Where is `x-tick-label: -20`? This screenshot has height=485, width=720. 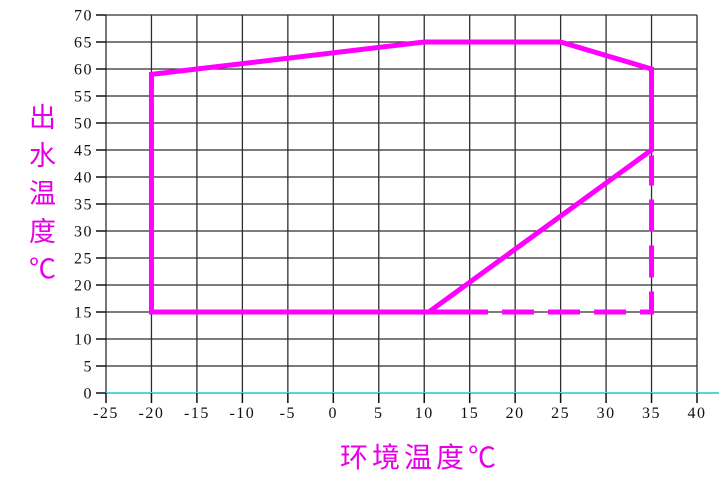
x-tick-label: -20 is located at coordinates (152, 413).